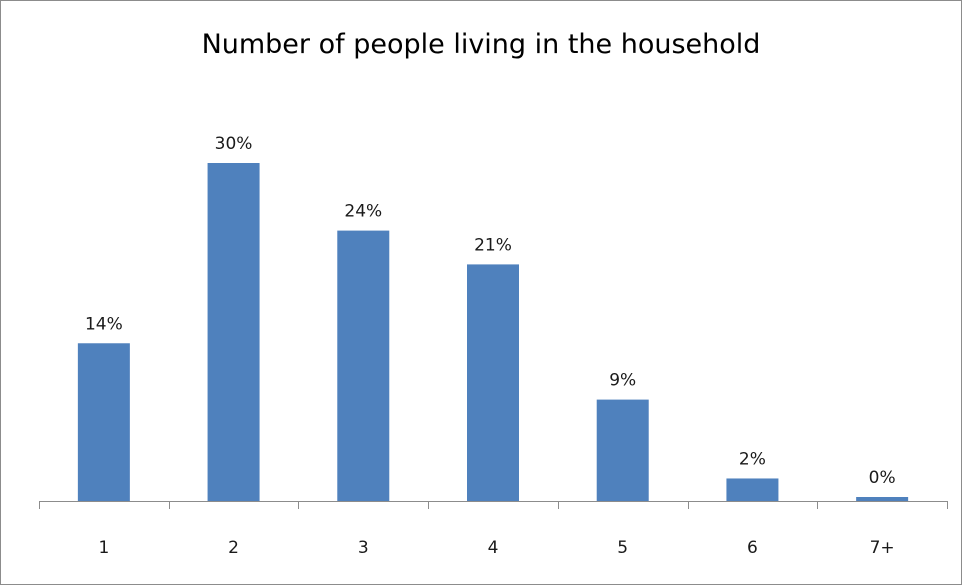  I want to click on x-tick-label-7+: 7+, so click(882, 548).